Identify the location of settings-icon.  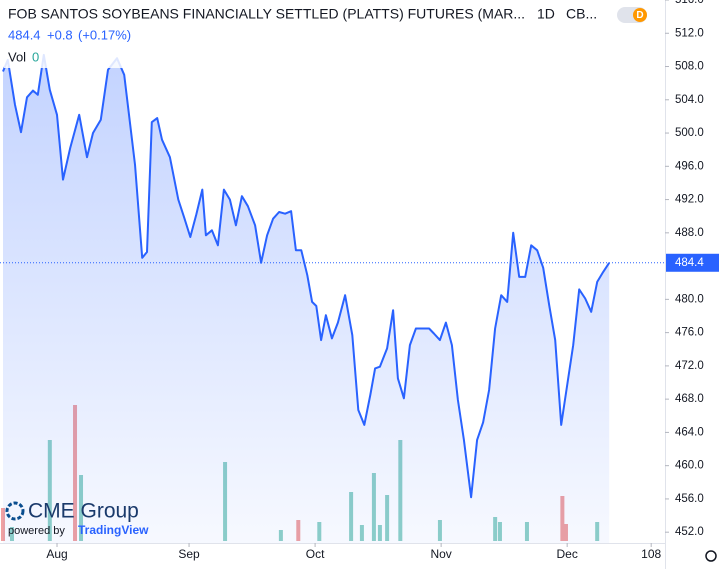
(711, 556).